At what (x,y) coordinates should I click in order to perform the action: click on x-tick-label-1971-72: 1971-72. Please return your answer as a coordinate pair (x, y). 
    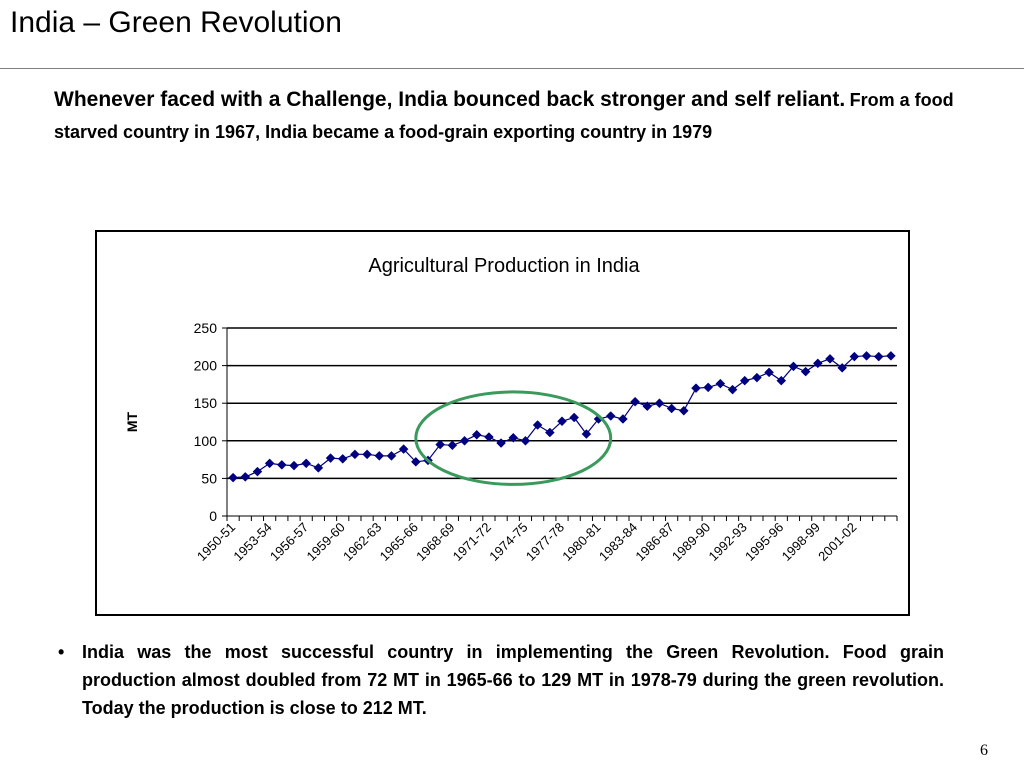
    Looking at the image, I should click on (472, 542).